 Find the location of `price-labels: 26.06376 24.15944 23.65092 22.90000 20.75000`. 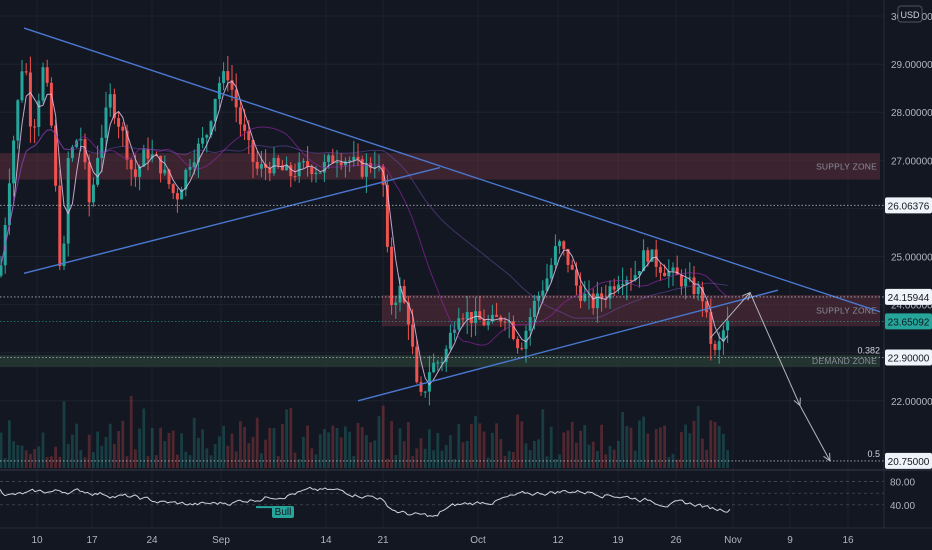

price-labels: 26.06376 24.15944 23.65092 22.90000 20.75000 is located at coordinates (908, 333).